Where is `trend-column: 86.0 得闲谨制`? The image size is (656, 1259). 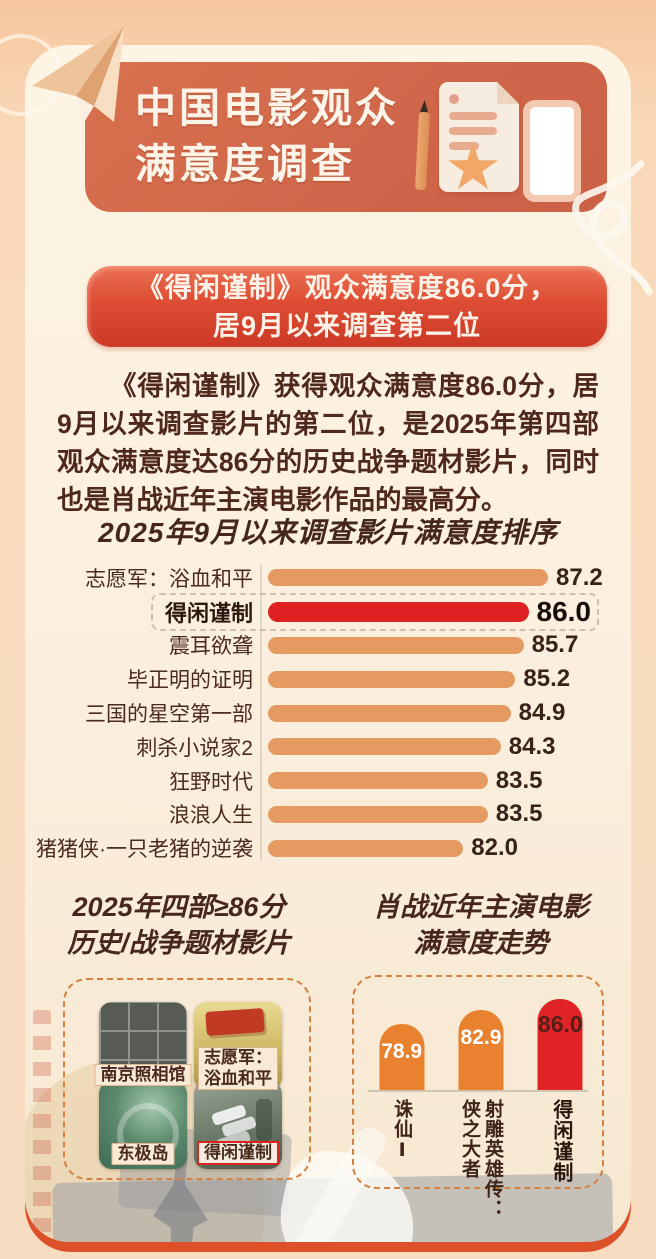 trend-column: 86.0 得闲谨制 is located at coordinates (560, 1082).